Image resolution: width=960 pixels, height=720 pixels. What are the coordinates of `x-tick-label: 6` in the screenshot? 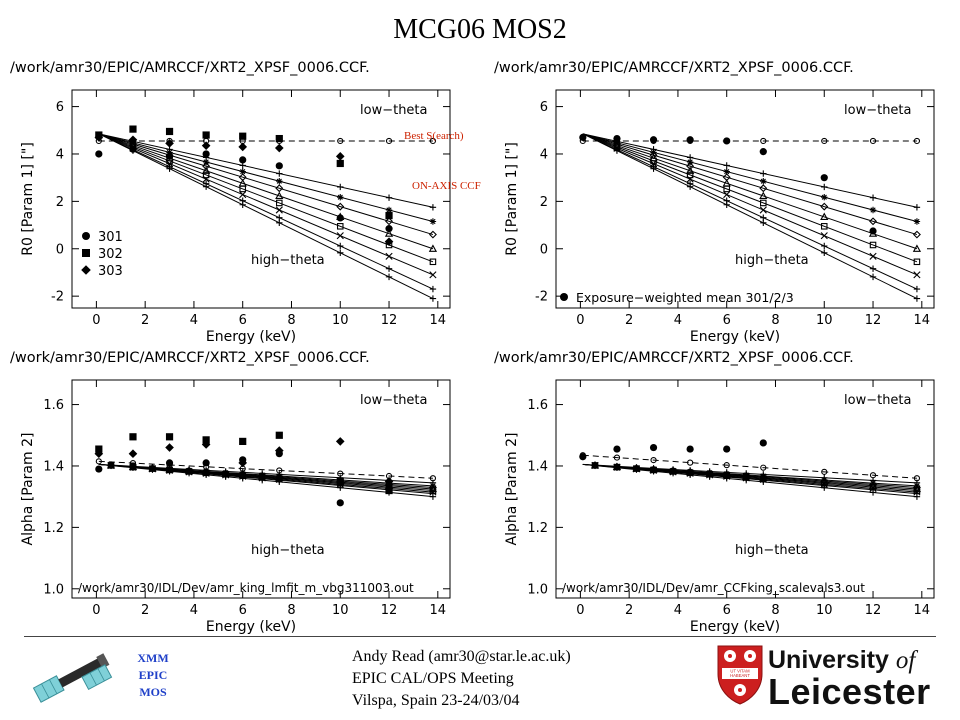 It's located at (243, 320).